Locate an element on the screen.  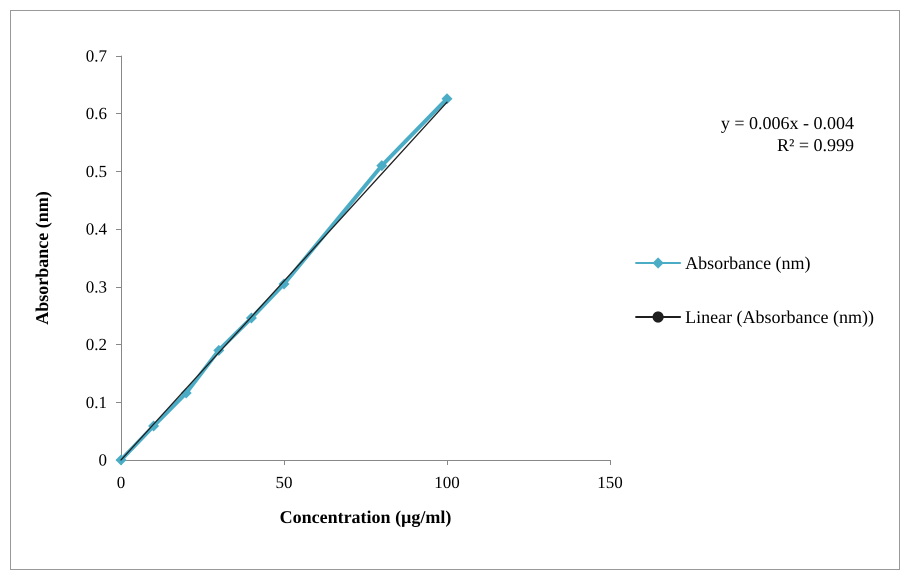
y-axis-title: Absorbance (nm) is located at coordinates (42, 258).